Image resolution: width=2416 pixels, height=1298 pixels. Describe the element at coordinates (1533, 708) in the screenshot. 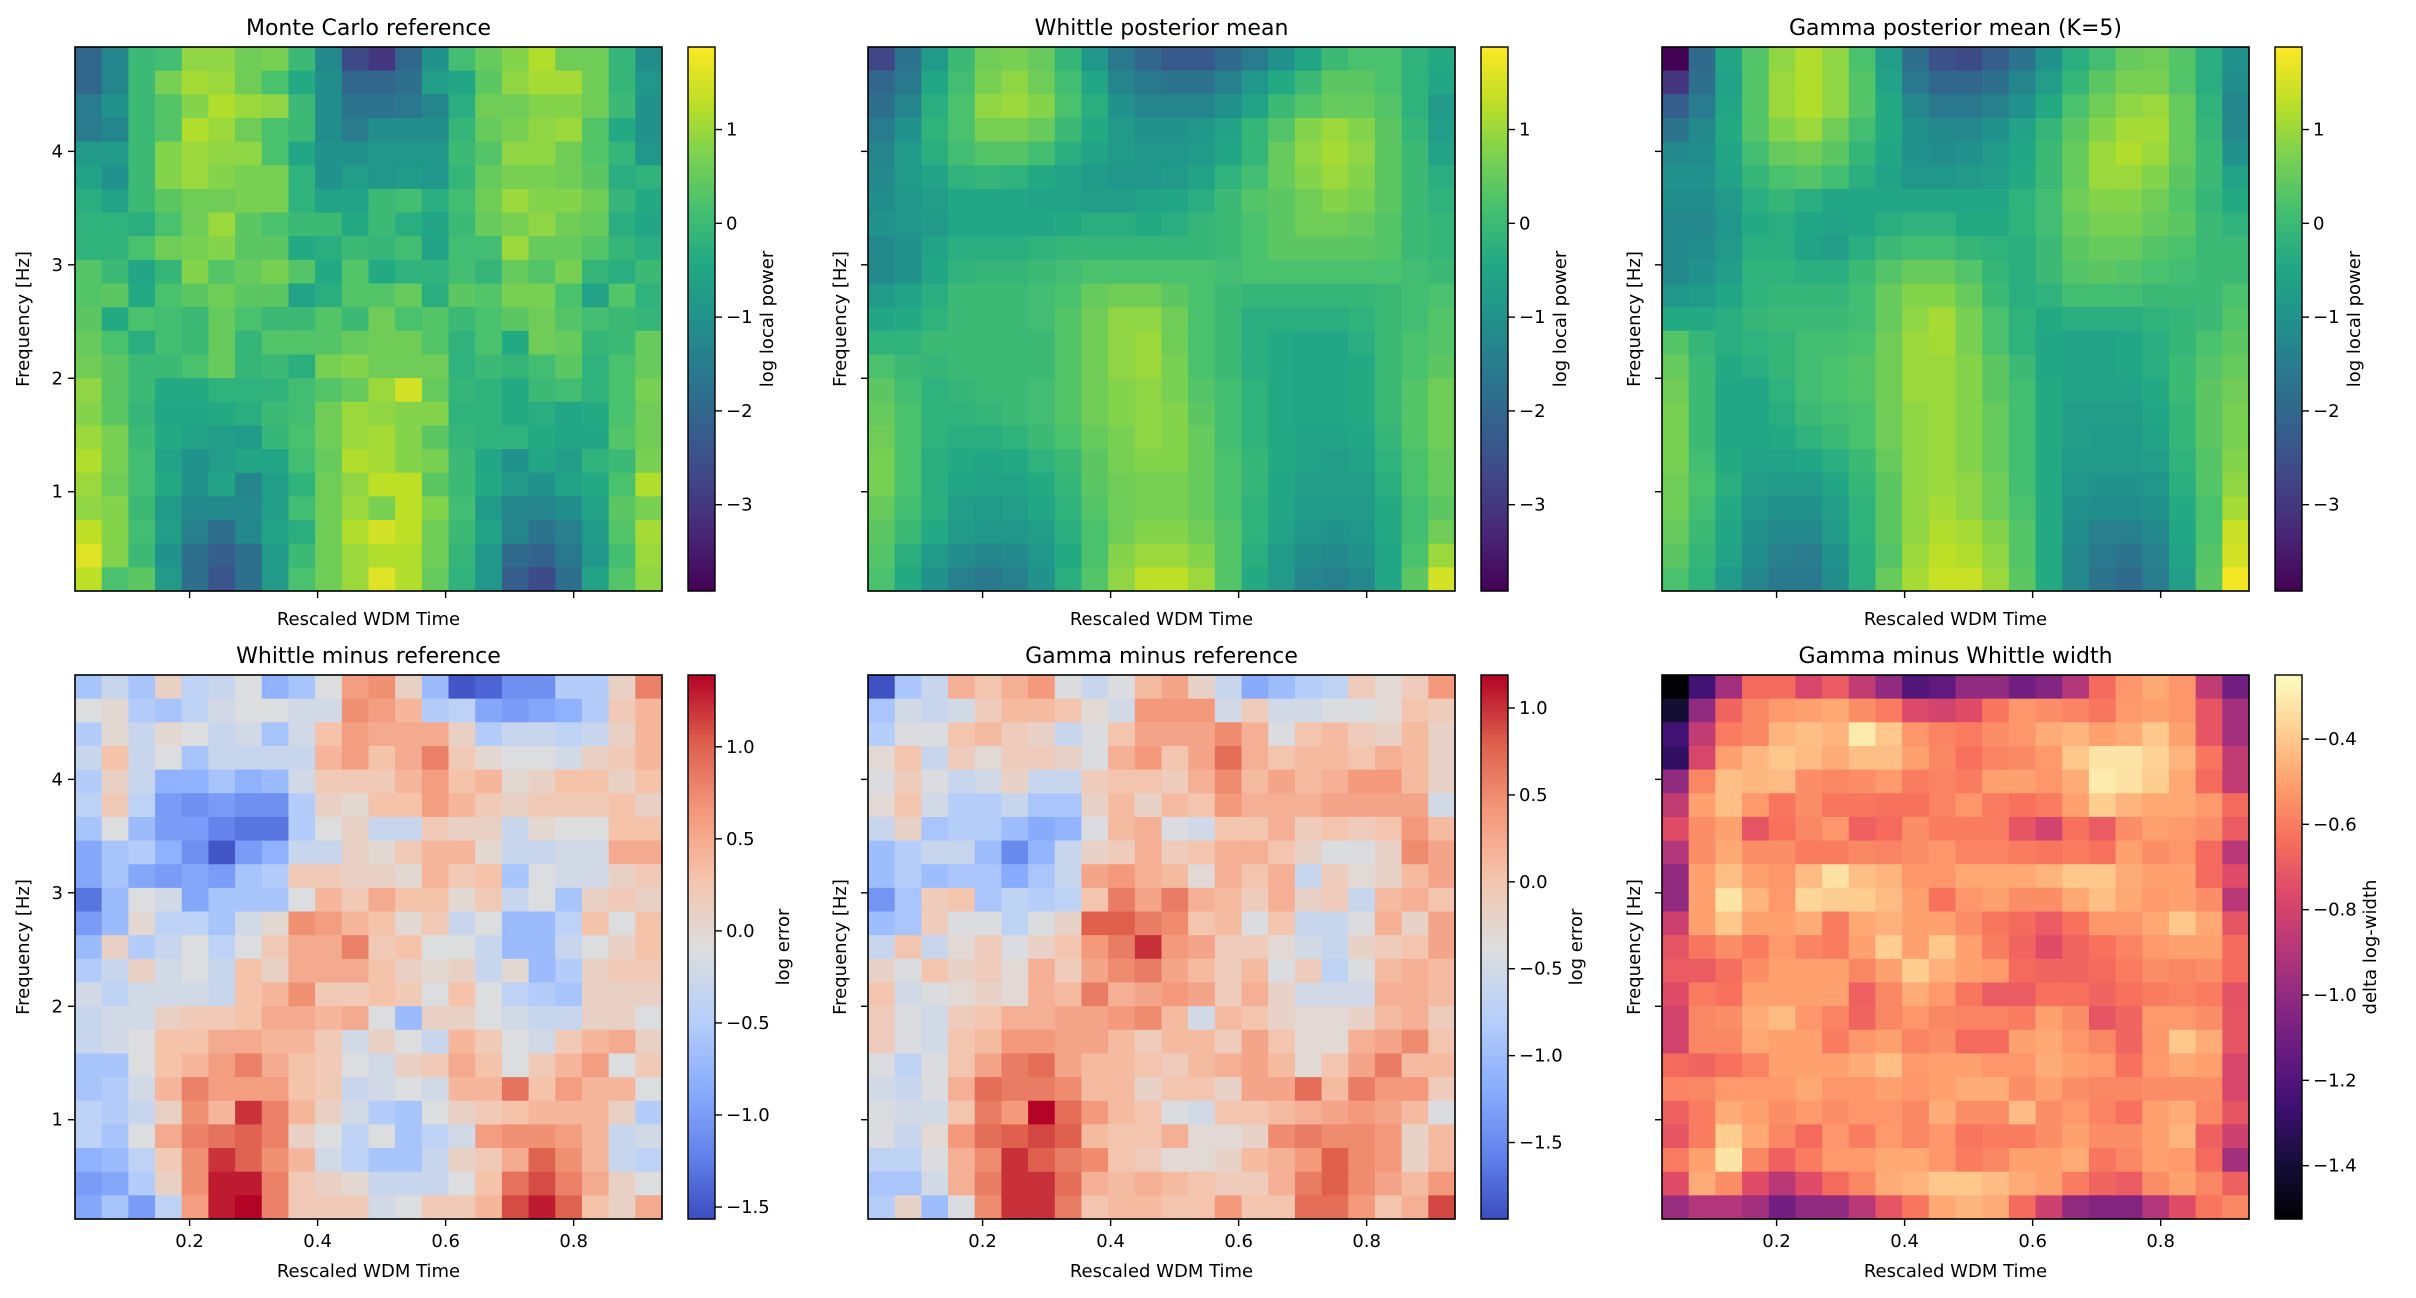

I see `colorbar-tick-label: 1.0` at that location.